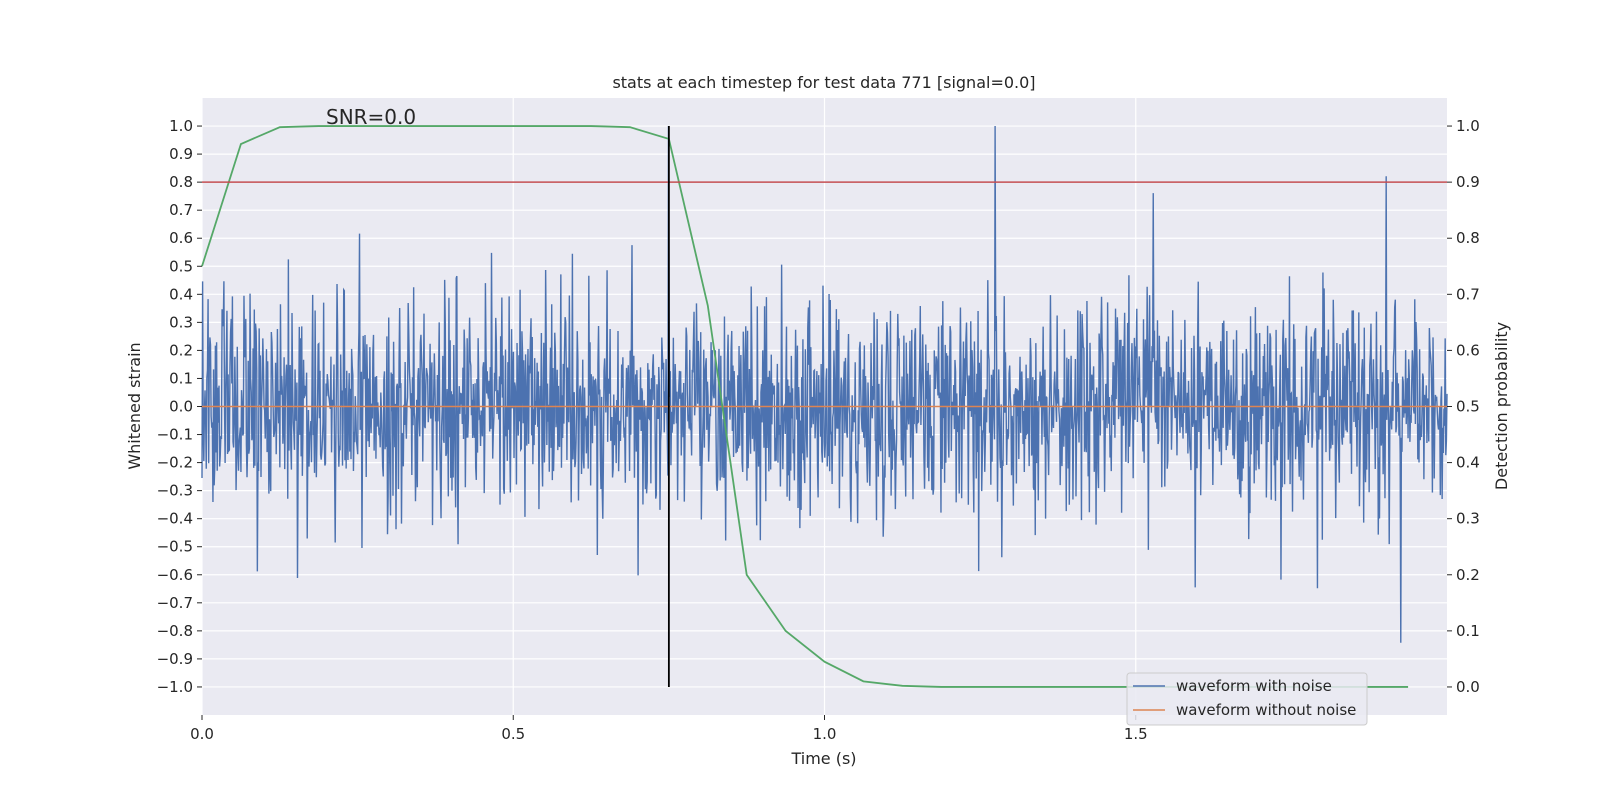 This screenshot has height=800, width=1600. Describe the element at coordinates (1468, 407) in the screenshot. I see `y-right-tick-label-5: 0.5` at that location.